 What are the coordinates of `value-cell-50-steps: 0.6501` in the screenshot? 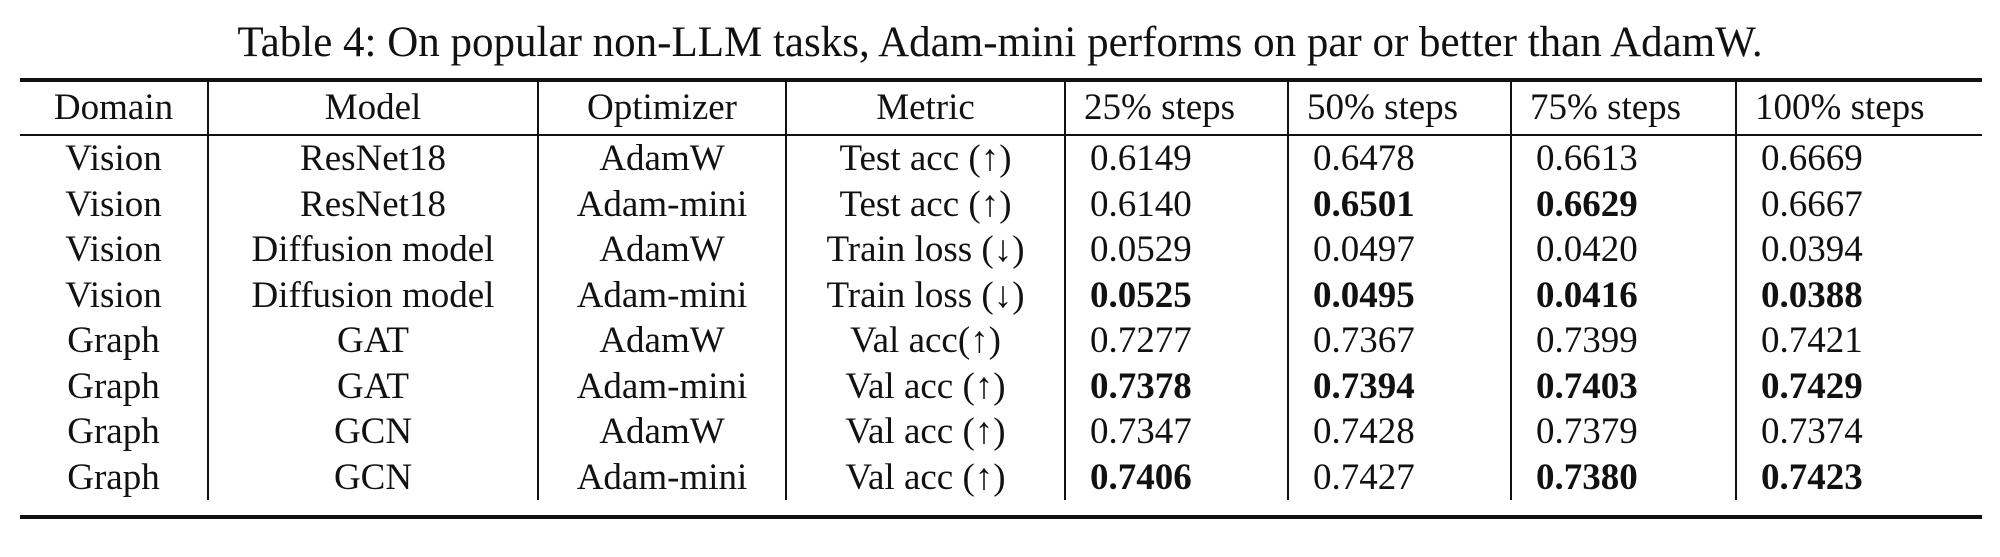 It's located at (1399, 204).